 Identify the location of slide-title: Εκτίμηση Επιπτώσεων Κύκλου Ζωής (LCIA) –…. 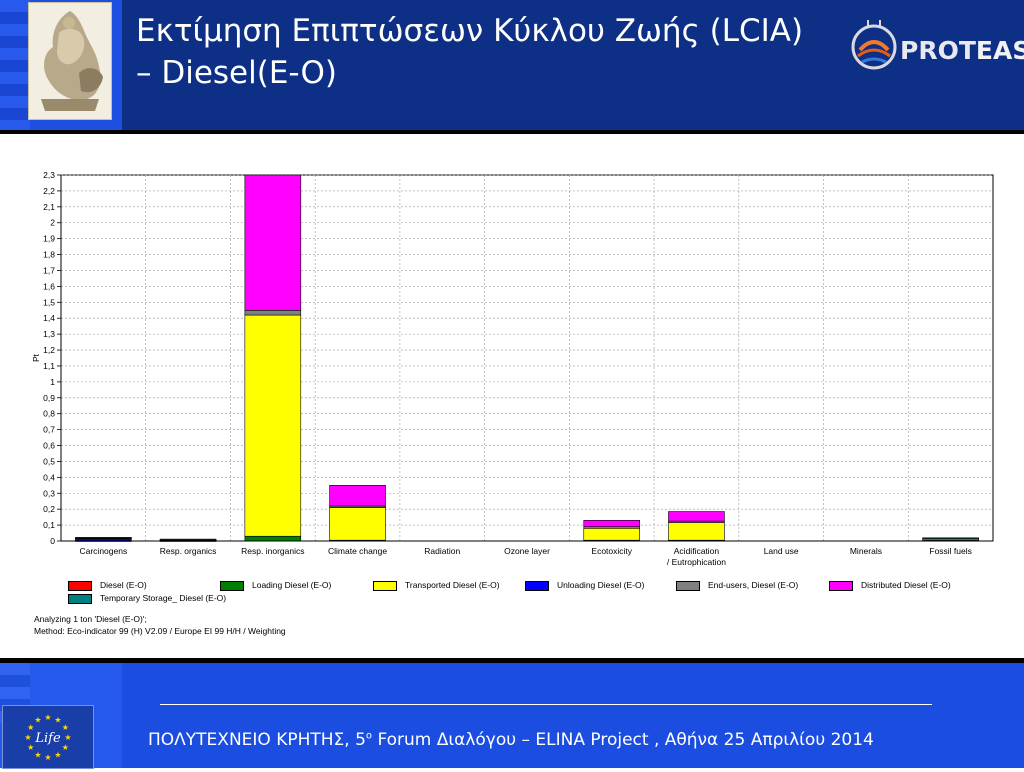
(469, 52).